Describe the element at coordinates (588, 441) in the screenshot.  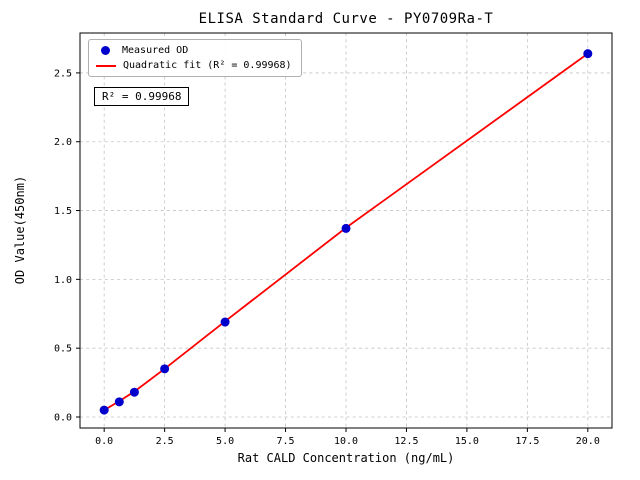
I see `x-tick-label: 20.0` at that location.